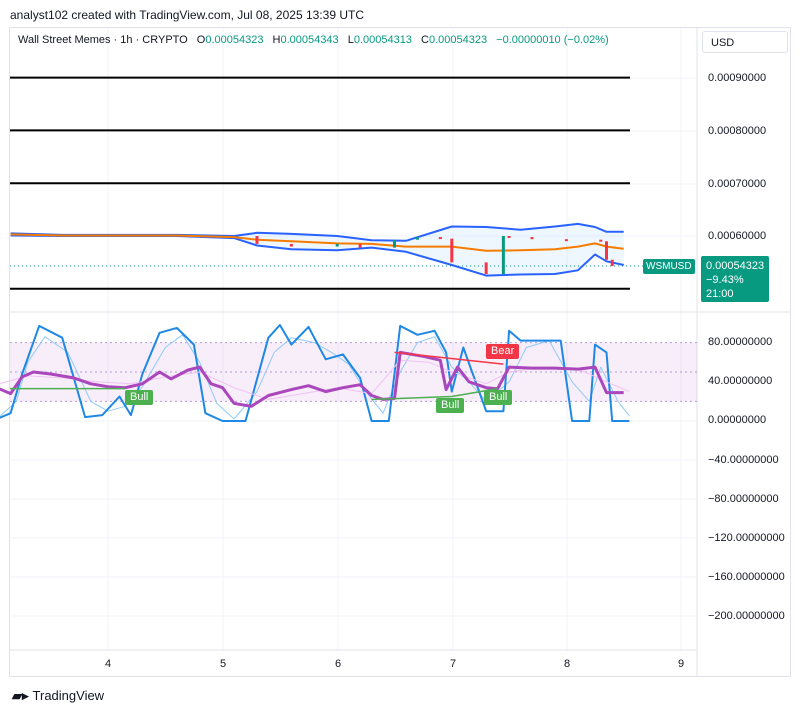  What do you see at coordinates (223, 664) in the screenshot?
I see `time-tick: 5` at bounding box center [223, 664].